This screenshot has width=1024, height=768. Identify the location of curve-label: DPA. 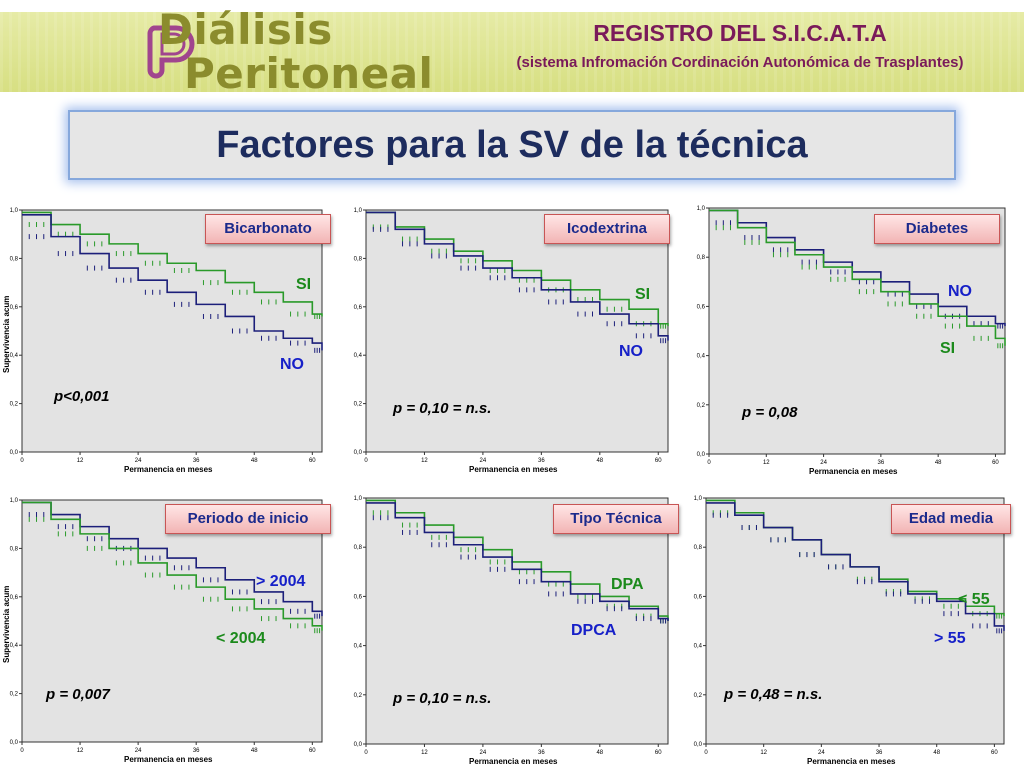
(627, 584).